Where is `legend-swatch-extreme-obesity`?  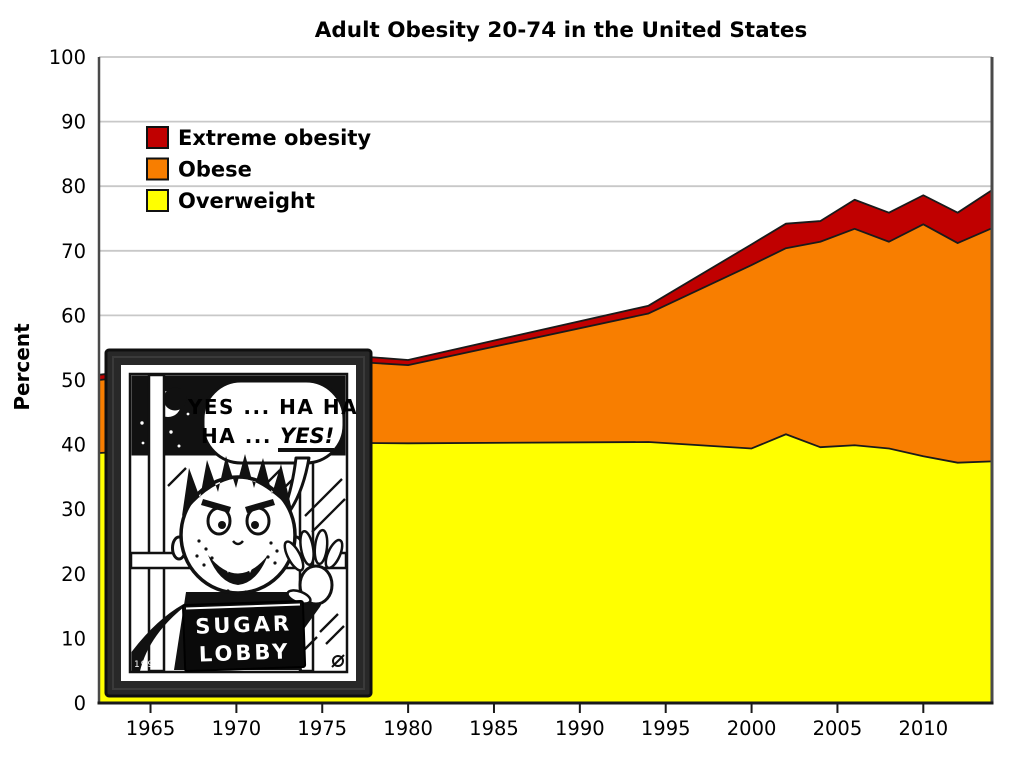
legend-swatch-extreme-obesity is located at coordinates (157, 137).